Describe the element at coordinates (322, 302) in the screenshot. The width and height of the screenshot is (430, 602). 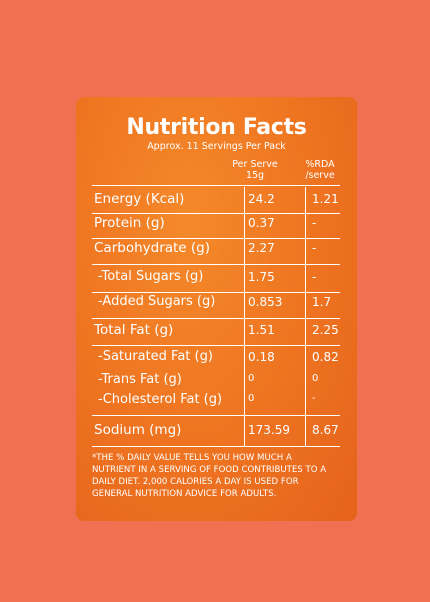
I see `rda-value: 1.7` at that location.